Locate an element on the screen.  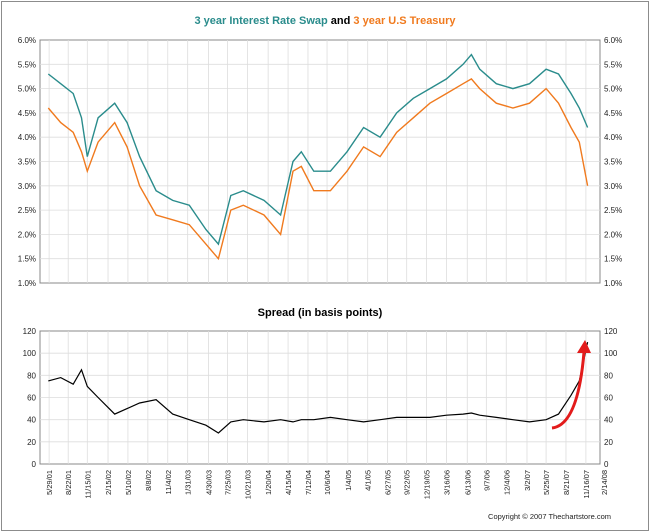
top-y-tick-left: 1.5% is located at coordinates (27, 259).